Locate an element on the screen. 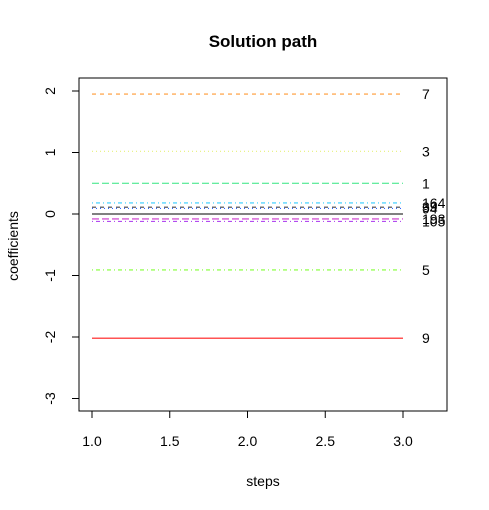 The width and height of the screenshot is (489, 510). x-axis-title: steps is located at coordinates (262, 481).